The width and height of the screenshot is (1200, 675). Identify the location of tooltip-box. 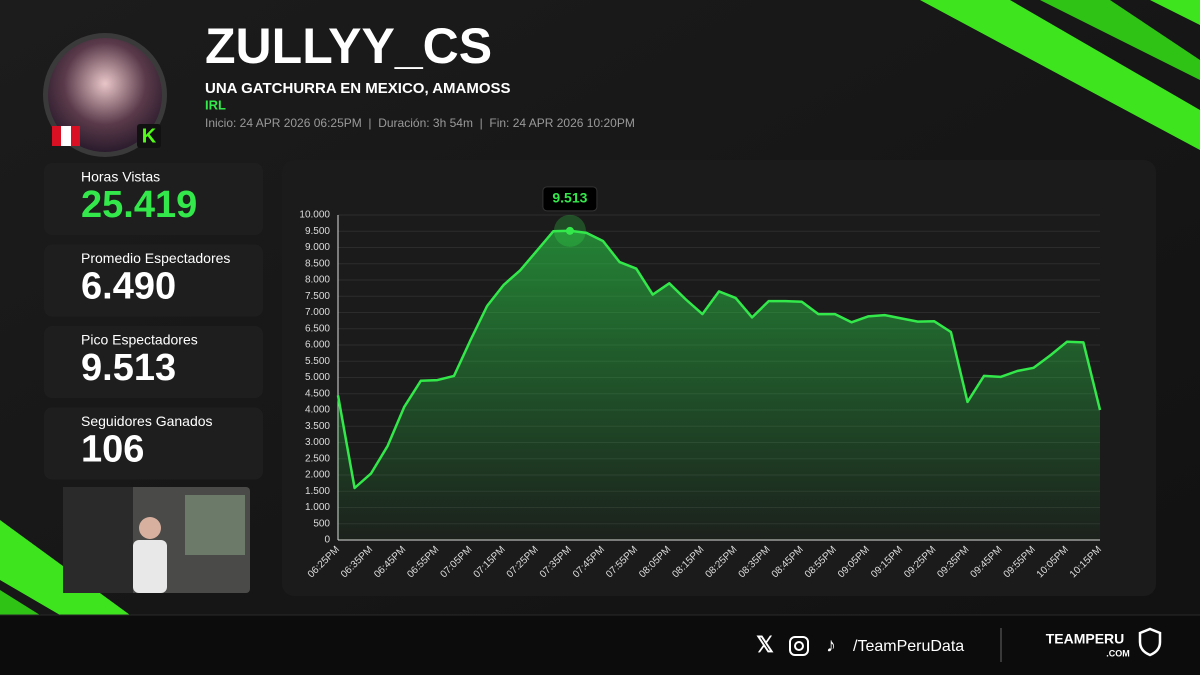
(570, 199).